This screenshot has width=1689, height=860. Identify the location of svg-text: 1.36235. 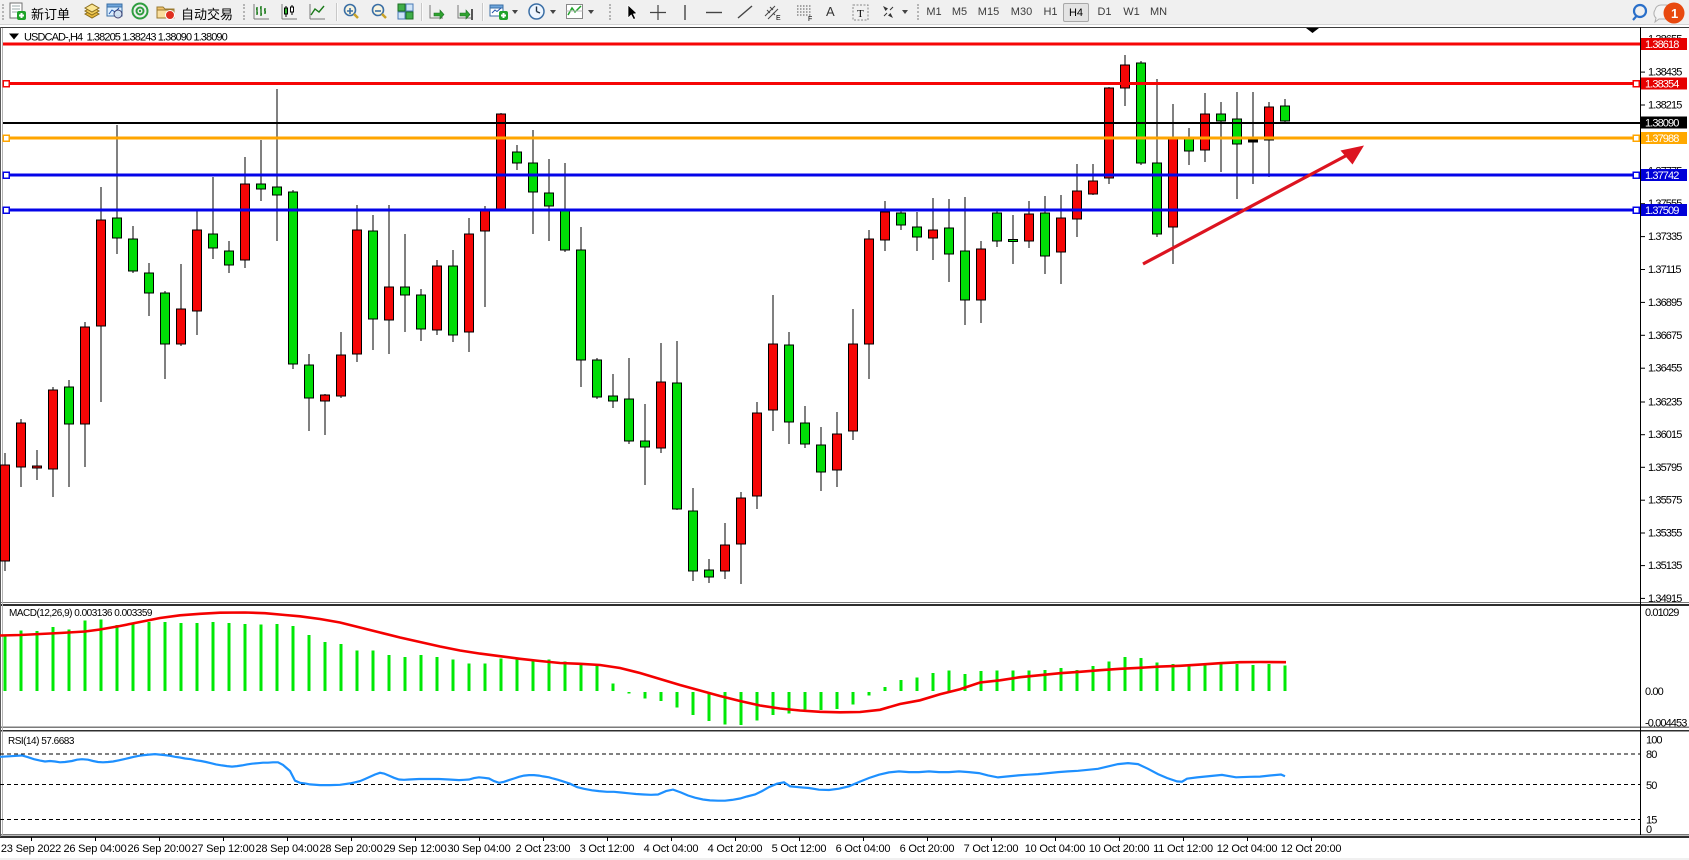
(1665, 403).